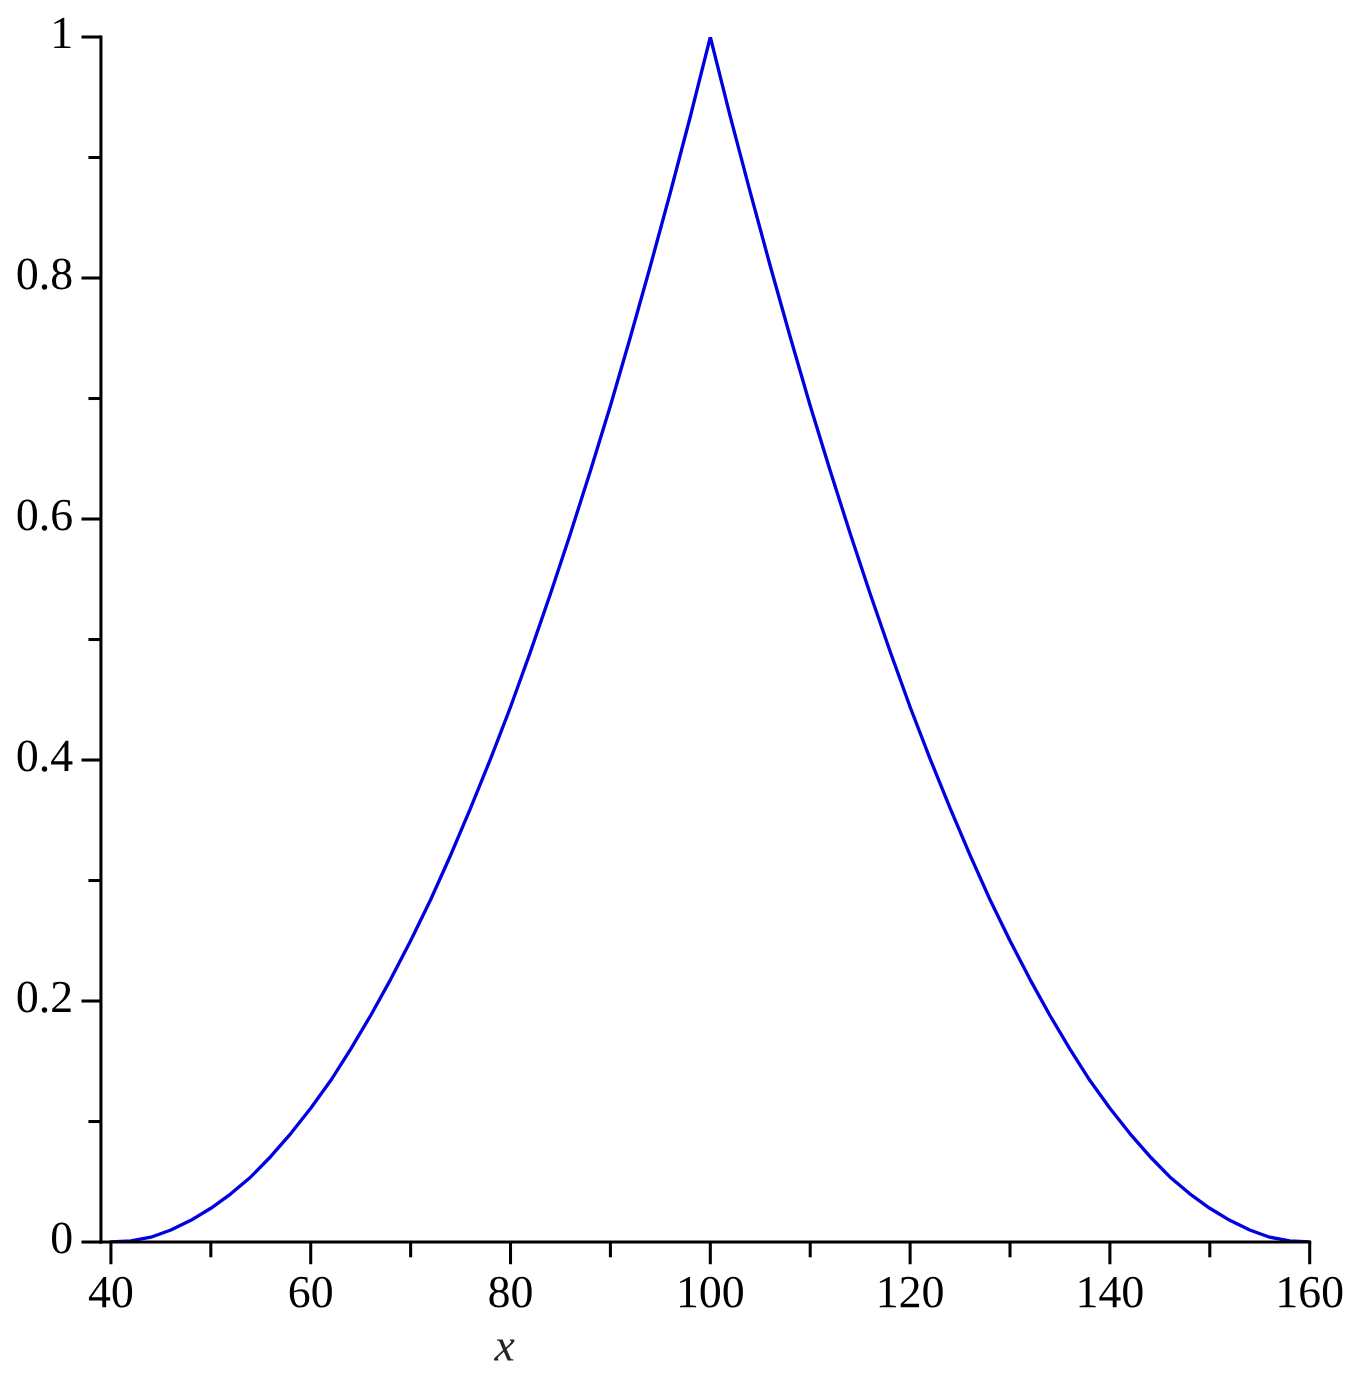 This screenshot has width=1353, height=1391. What do you see at coordinates (44, 515) in the screenshot?
I see `y-tick-label: 0.6` at bounding box center [44, 515].